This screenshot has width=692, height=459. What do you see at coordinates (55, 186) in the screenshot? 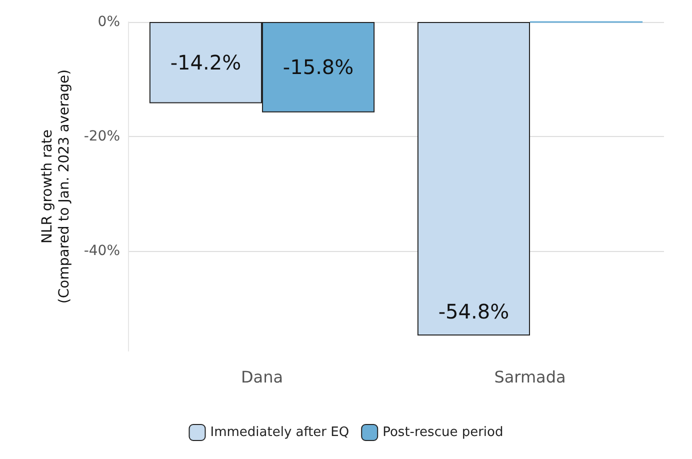
I see `y-axis-title: NLR growth rate (Compared to Jan. 2023 average)` at bounding box center [55, 186].